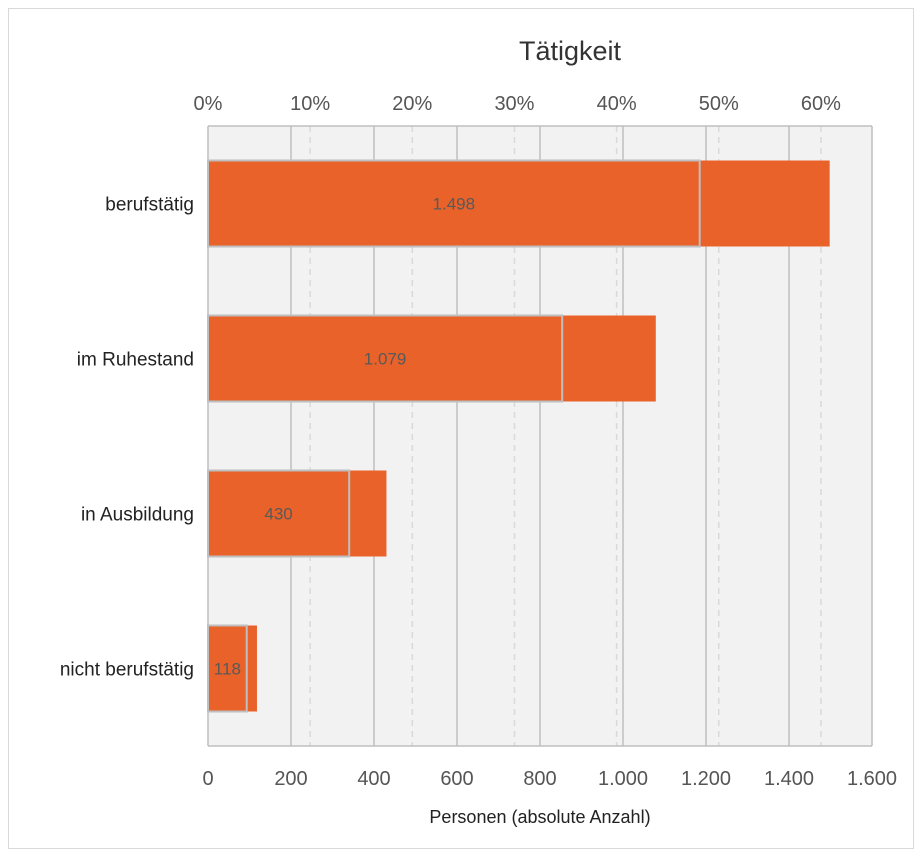 Image resolution: width=922 pixels, height=857 pixels. Describe the element at coordinates (617, 104) in the screenshot. I see `top-tick-label-4: 40%` at that location.